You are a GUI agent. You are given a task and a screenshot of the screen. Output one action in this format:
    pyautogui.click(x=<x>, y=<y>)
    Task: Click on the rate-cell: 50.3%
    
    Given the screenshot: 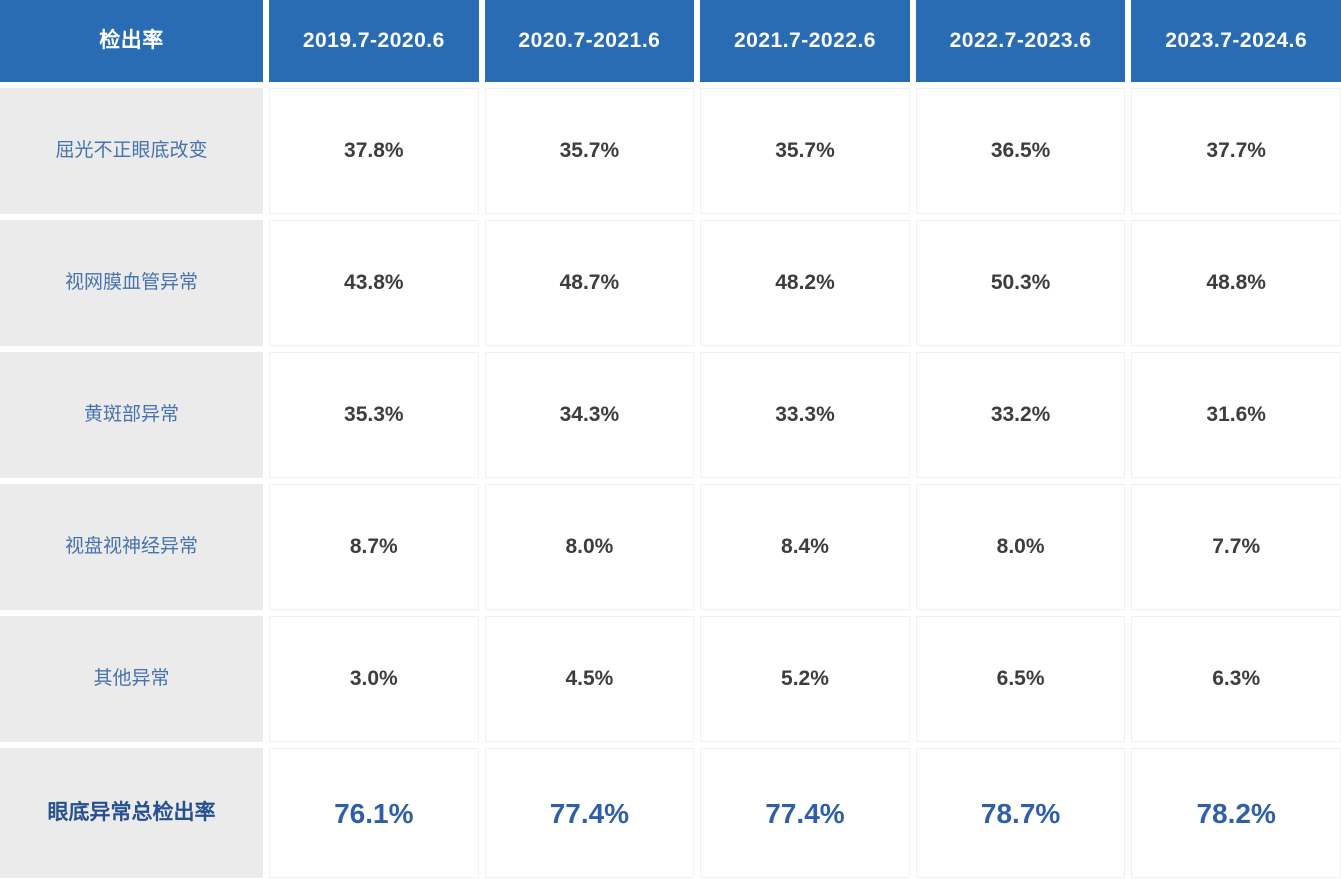 What is the action you would take?
    pyautogui.click(x=1020, y=283)
    